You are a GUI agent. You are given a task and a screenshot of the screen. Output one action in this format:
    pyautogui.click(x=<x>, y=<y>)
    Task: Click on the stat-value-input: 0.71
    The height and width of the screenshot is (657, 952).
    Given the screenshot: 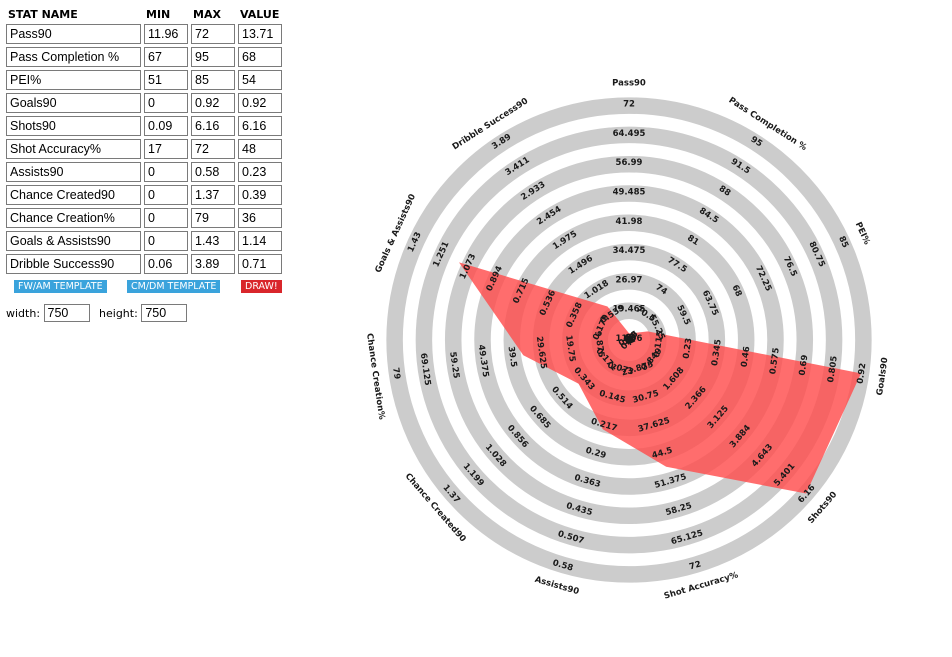 What is the action you would take?
    pyautogui.click(x=260, y=264)
    